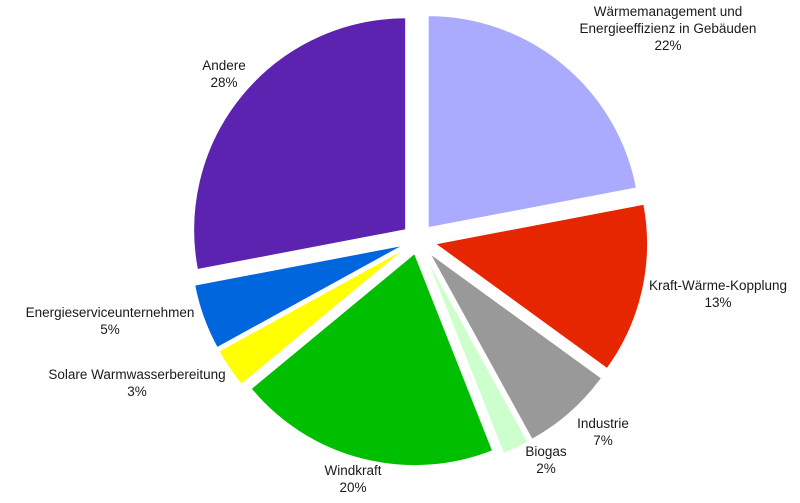 The width and height of the screenshot is (800, 503). I want to click on slice-label-text: Solare Warmwasserbereitung, so click(136, 374).